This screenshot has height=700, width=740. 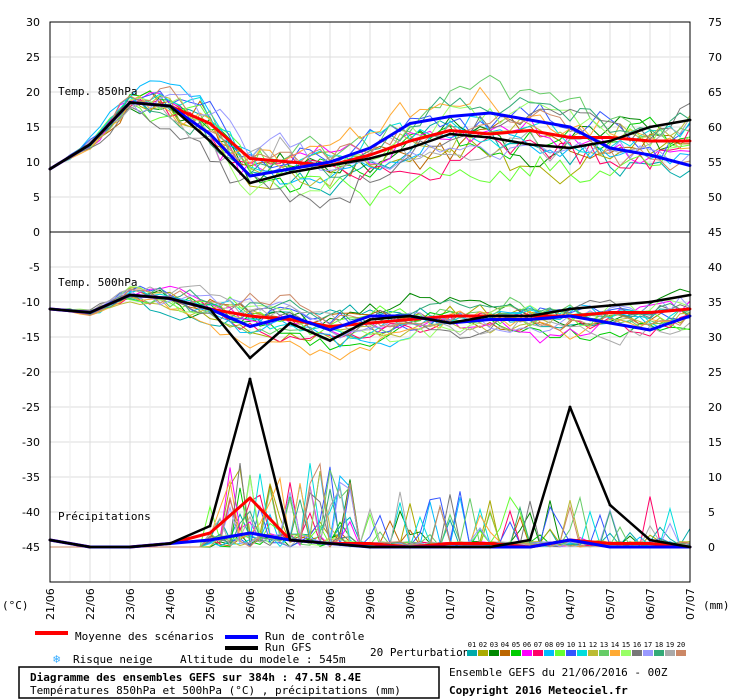 I want to click on y-tick-left: -45, so click(x=31, y=547).